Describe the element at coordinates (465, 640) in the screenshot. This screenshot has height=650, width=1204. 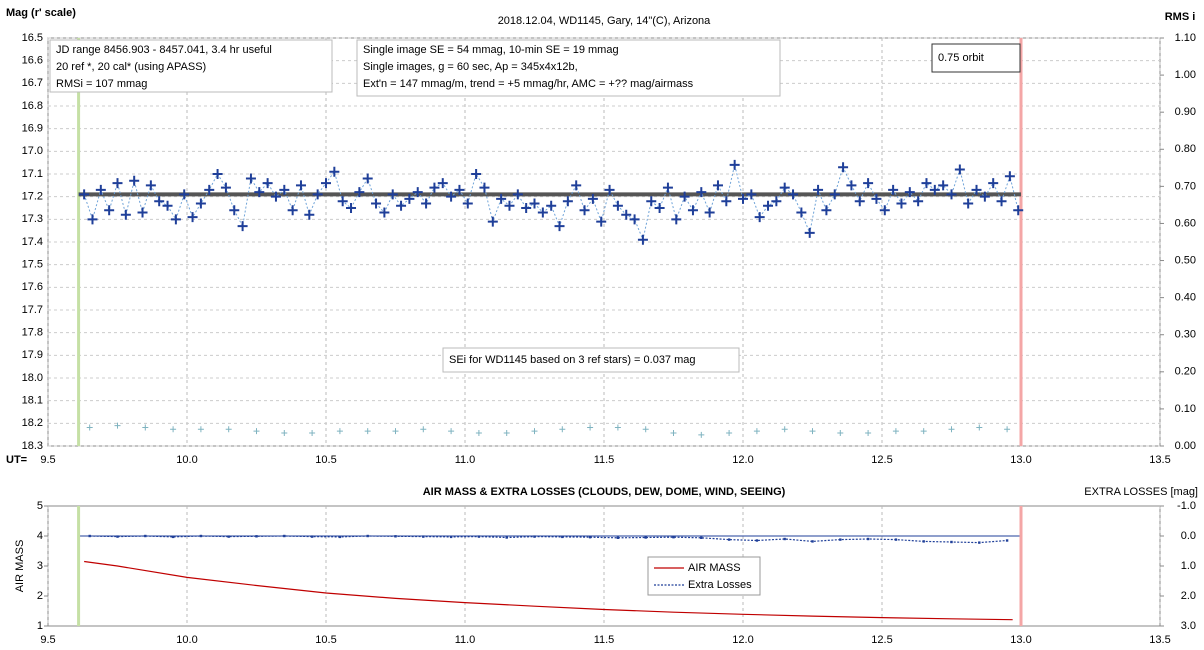
I see `x-tick-label: 11.0` at that location.